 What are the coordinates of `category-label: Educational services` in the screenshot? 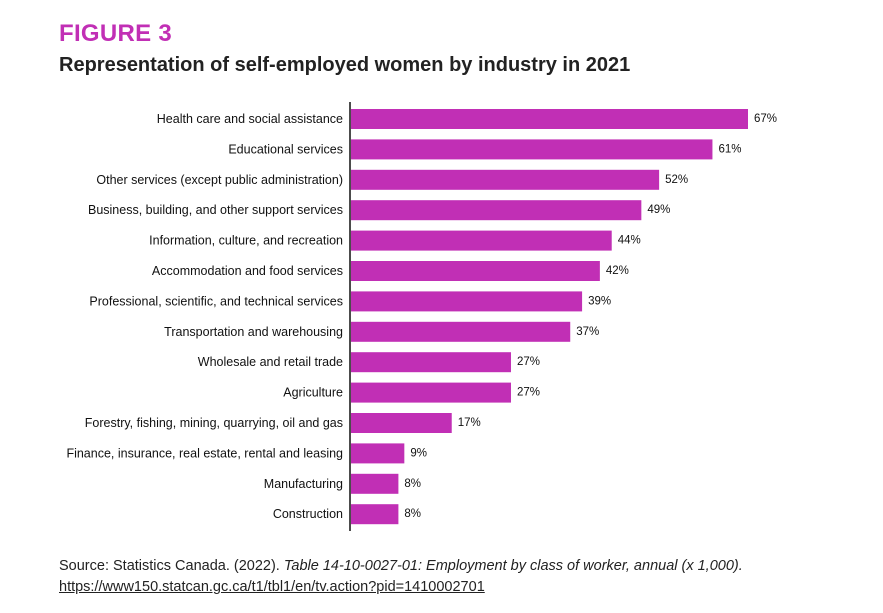 It's located at (285, 149).